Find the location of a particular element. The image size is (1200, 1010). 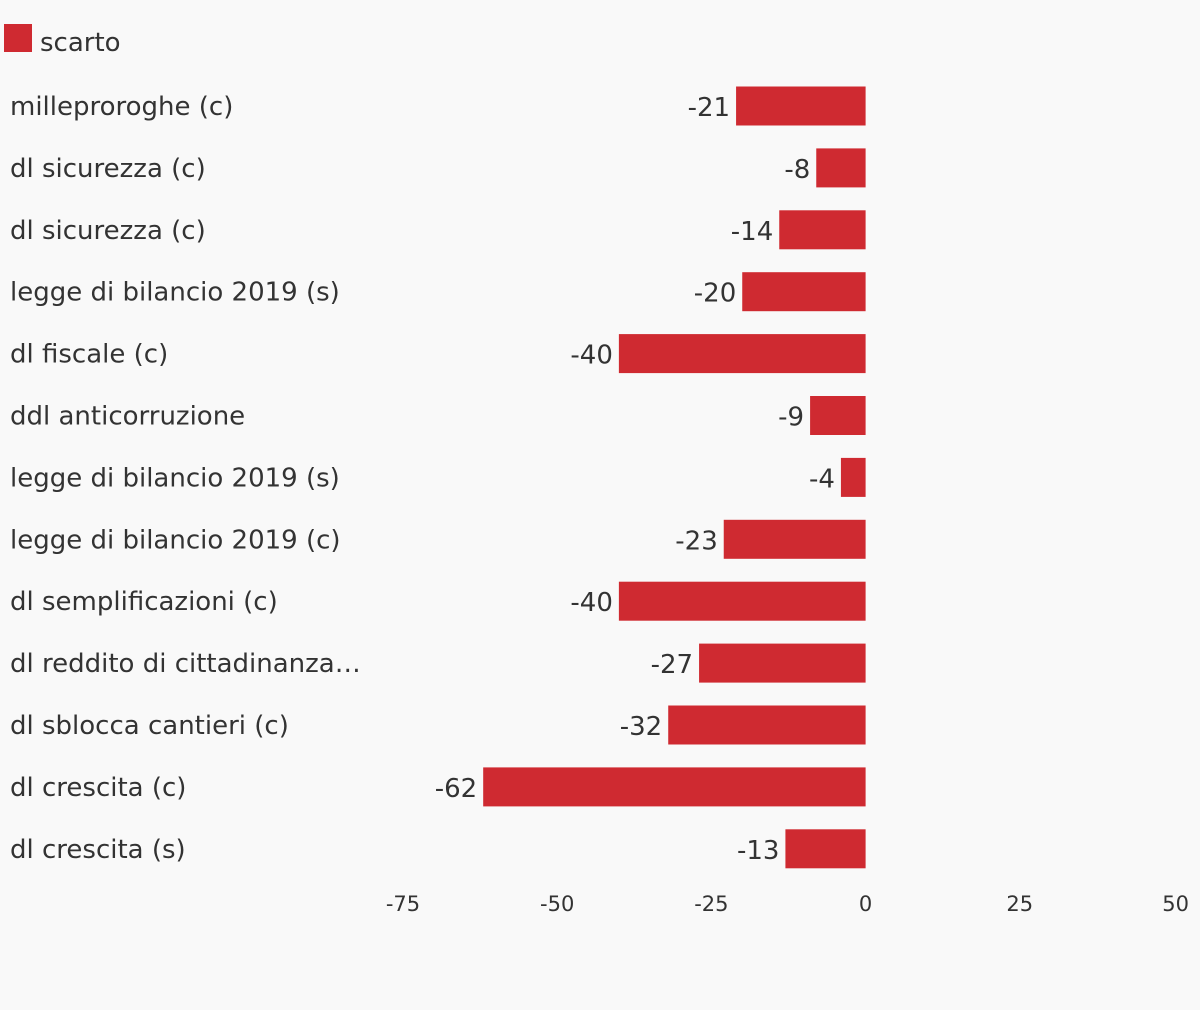

category-label: milleproroghe (c) is located at coordinates (121, 107).